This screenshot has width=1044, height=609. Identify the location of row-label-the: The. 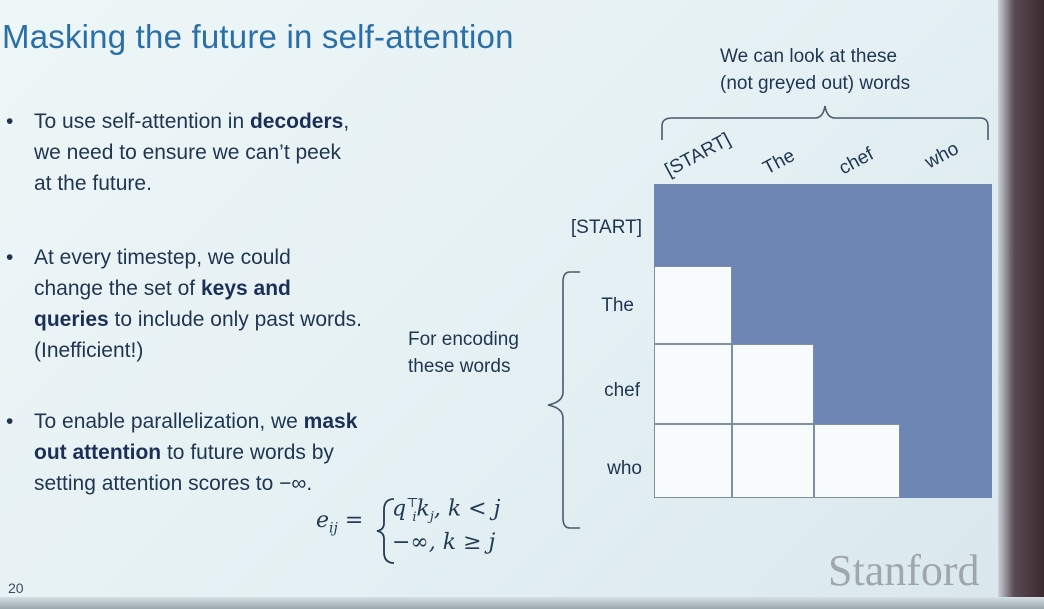
(597, 306).